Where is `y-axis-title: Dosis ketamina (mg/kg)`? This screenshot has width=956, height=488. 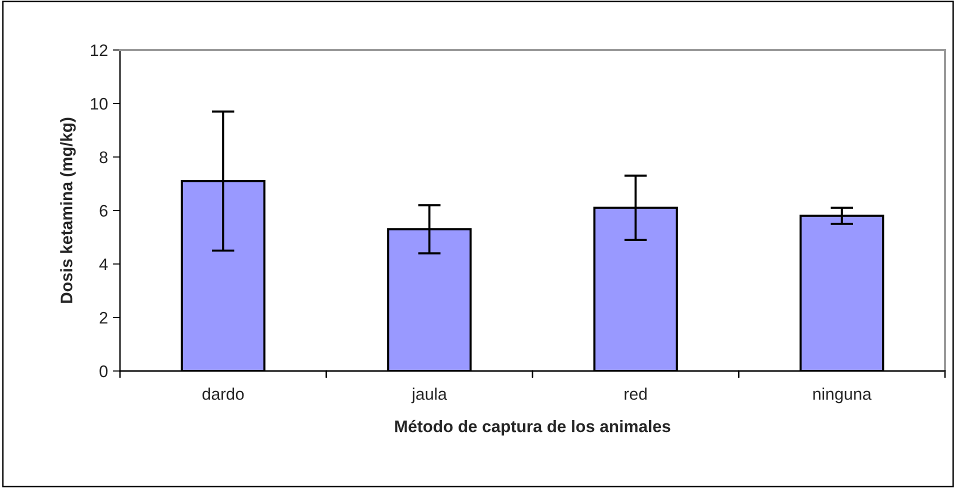 y-axis-title: Dosis ketamina (mg/kg) is located at coordinates (68, 210).